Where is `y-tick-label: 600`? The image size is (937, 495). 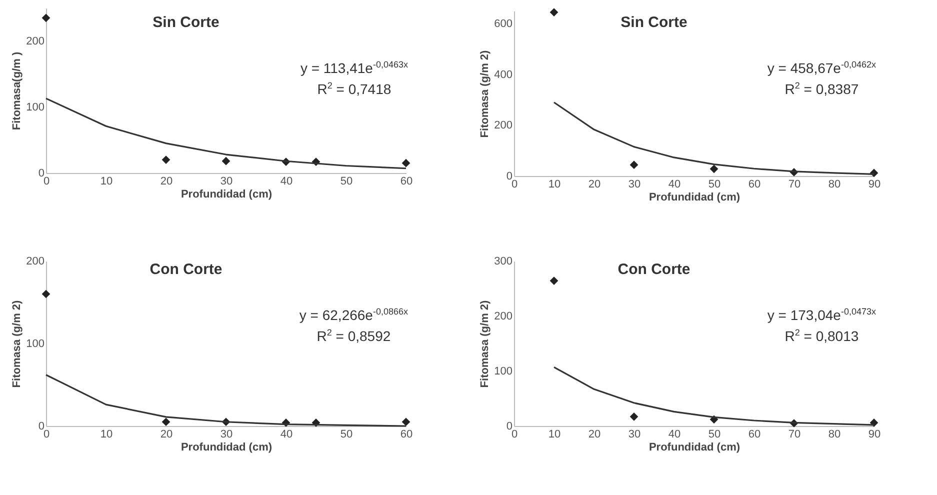
y-tick-label: 600 is located at coordinates (503, 24).